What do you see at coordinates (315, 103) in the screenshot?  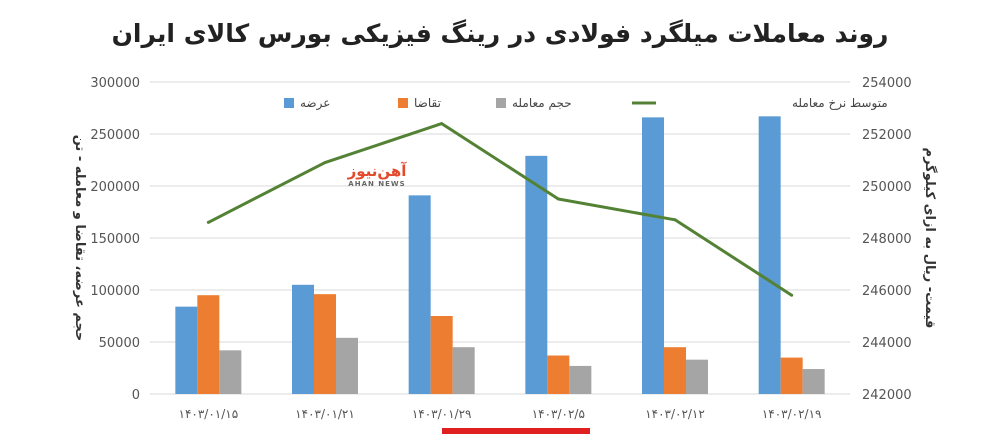 I see `legend-label: عرضه` at bounding box center [315, 103].